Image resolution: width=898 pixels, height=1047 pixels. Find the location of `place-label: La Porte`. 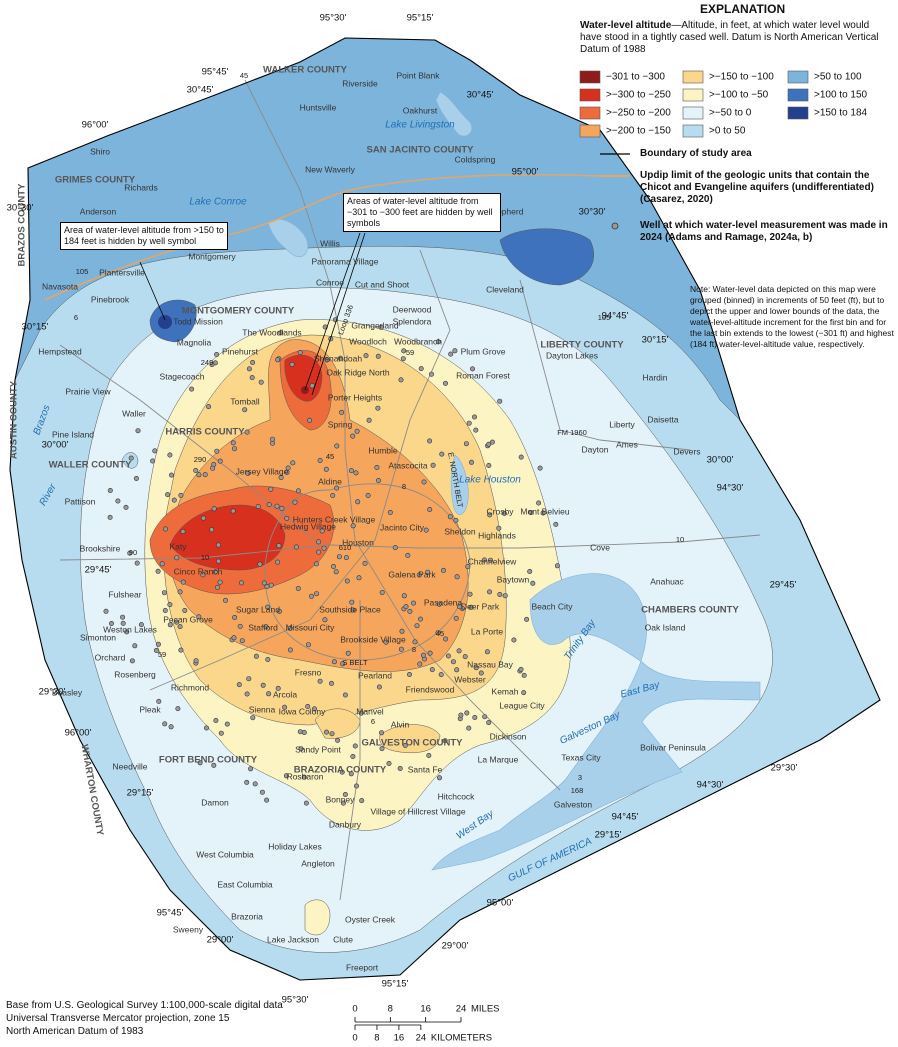

place-label: La Porte is located at coordinates (487, 631).